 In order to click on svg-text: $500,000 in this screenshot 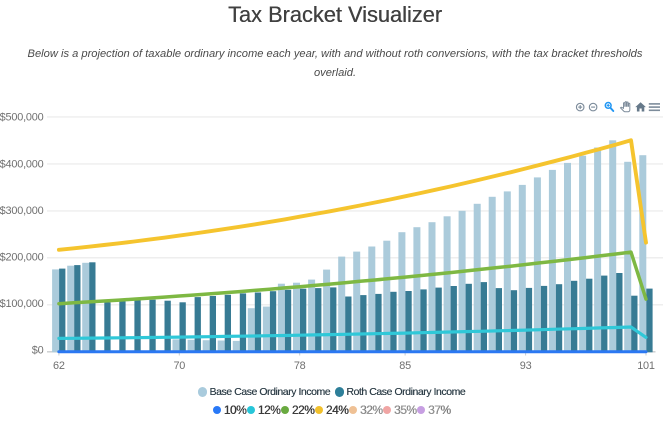, I will do `click(22, 118)`.